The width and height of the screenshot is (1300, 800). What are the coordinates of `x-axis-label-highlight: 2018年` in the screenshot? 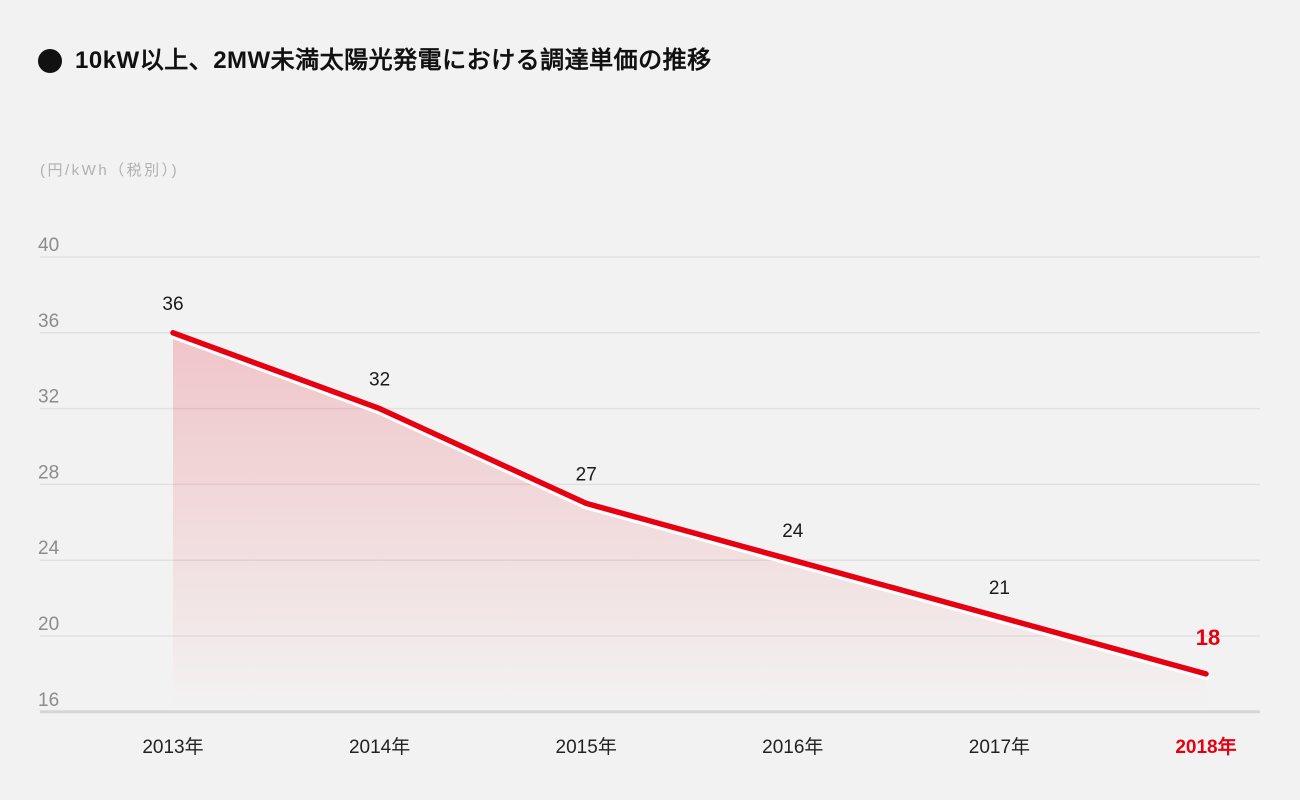 It's located at (1205, 746).